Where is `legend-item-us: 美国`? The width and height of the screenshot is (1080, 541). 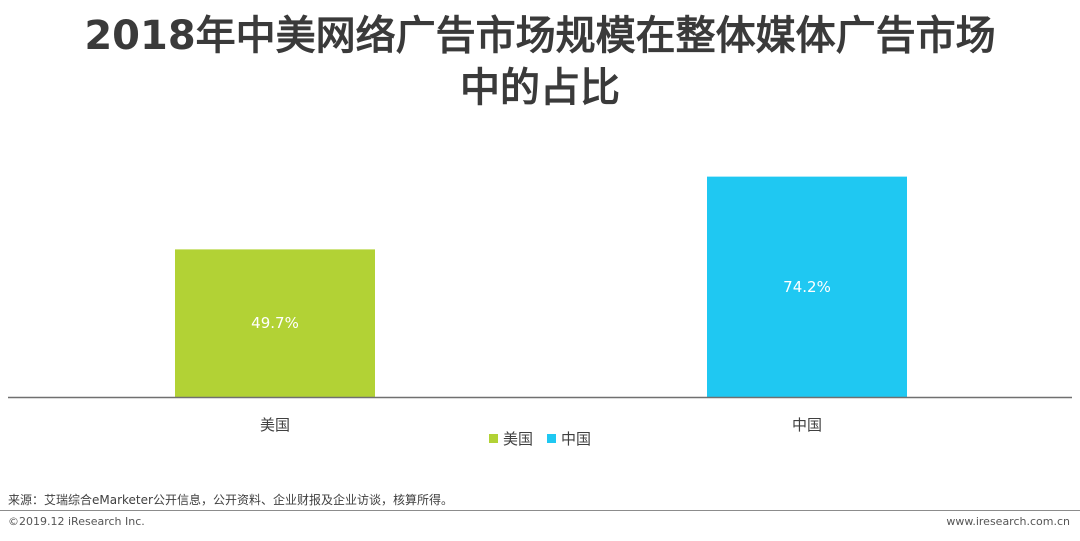
legend-item-us: 美国 is located at coordinates (510, 438).